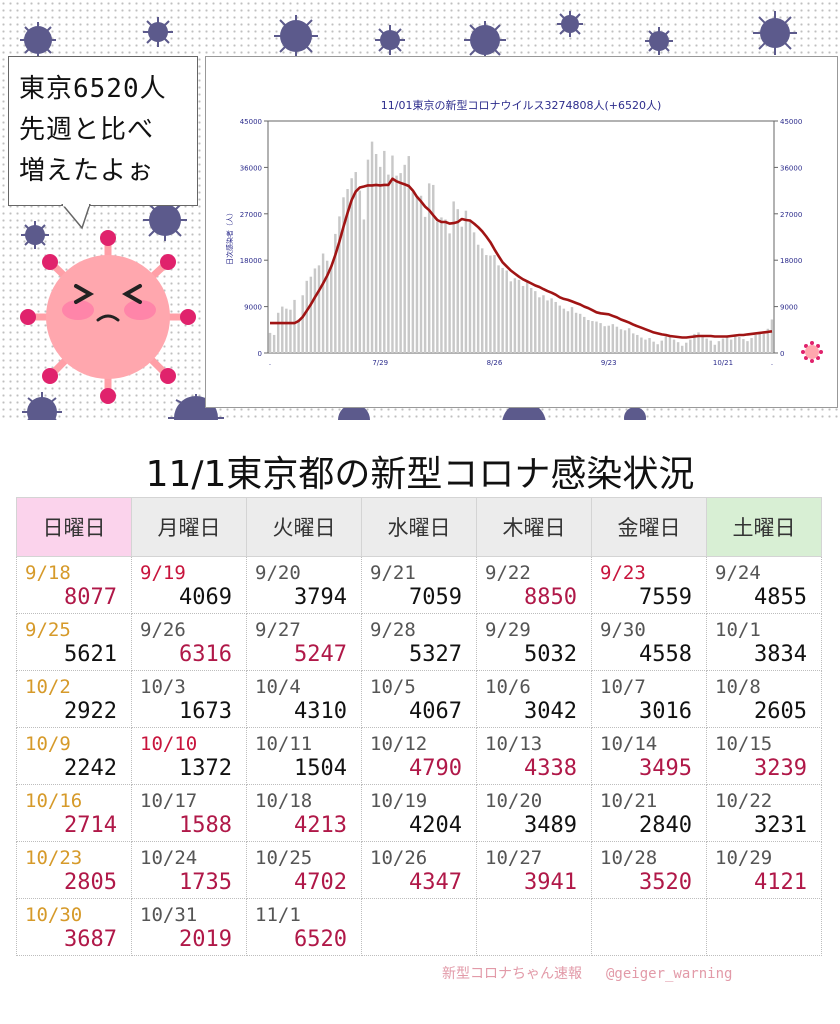 The height and width of the screenshot is (1024, 840). What do you see at coordinates (764, 642) in the screenshot?
I see `table-cell: 10/1 3834` at bounding box center [764, 642].